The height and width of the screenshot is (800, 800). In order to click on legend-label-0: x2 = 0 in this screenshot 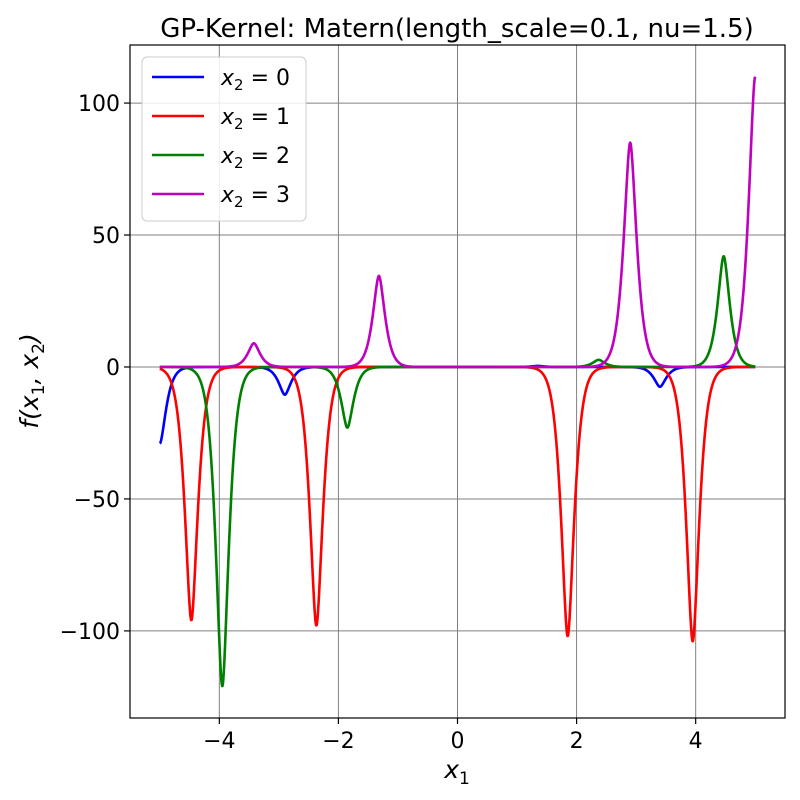, I will do `click(255, 80)`.